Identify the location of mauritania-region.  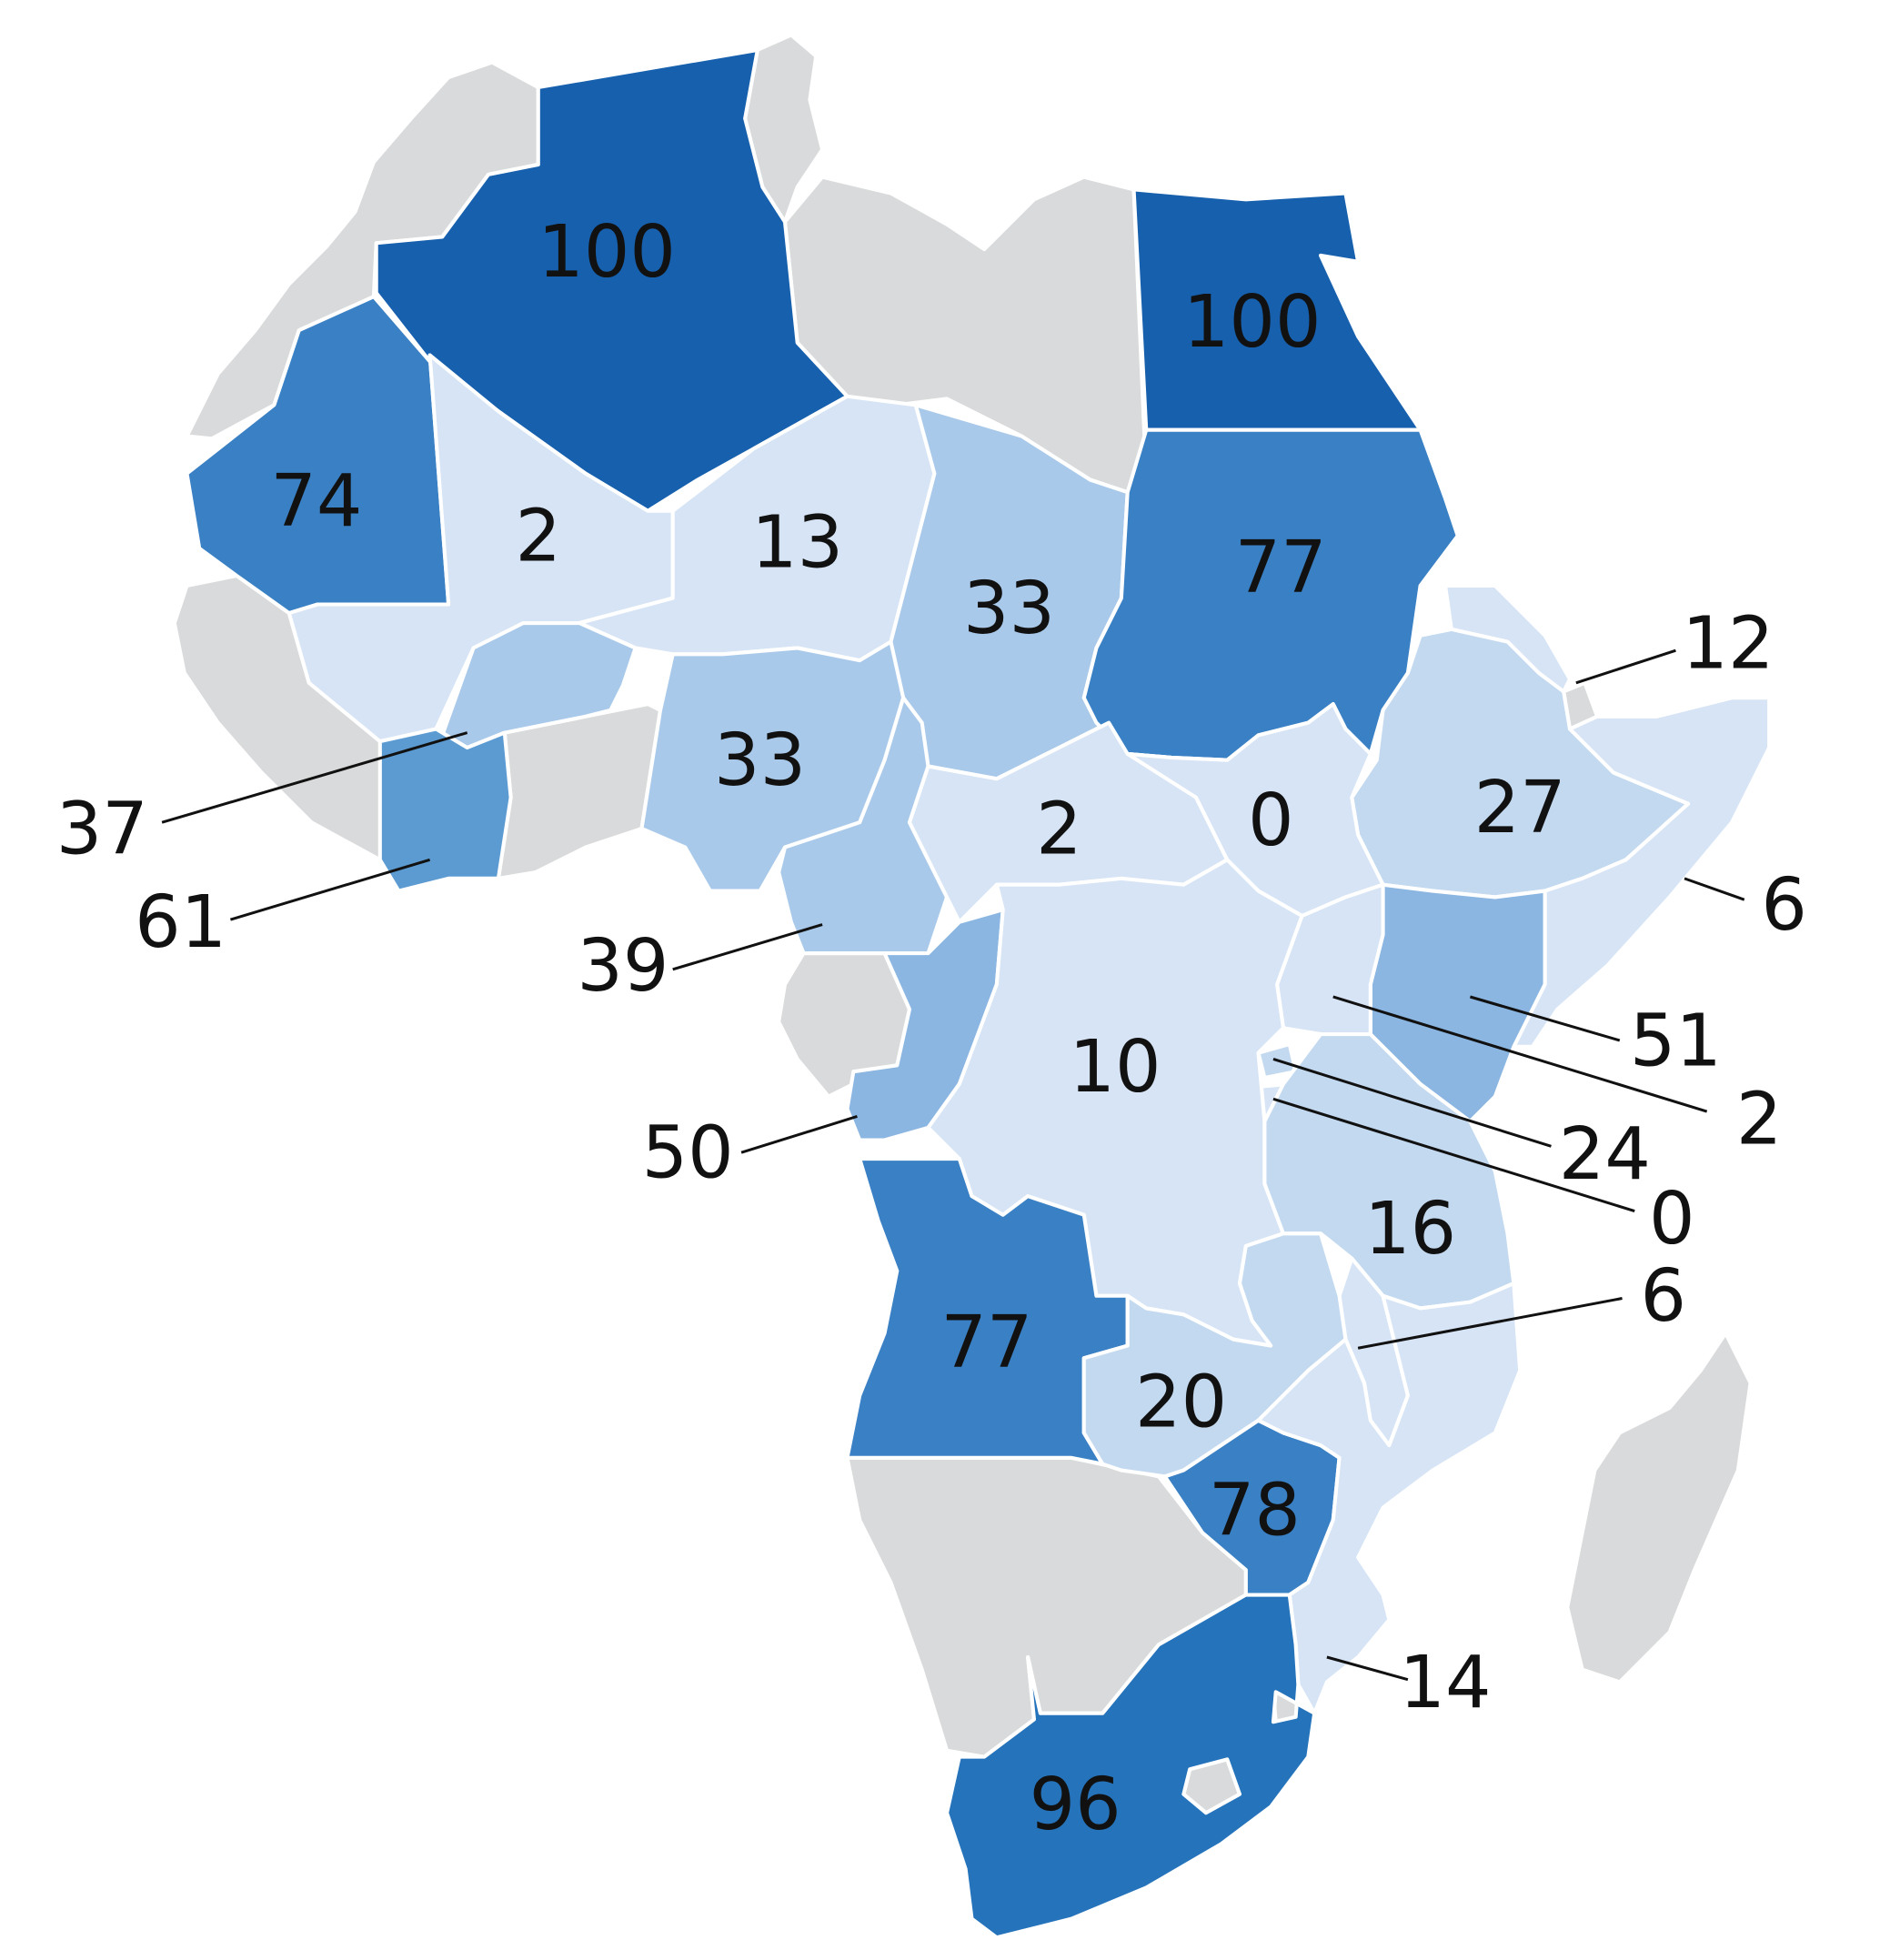
(318, 455).